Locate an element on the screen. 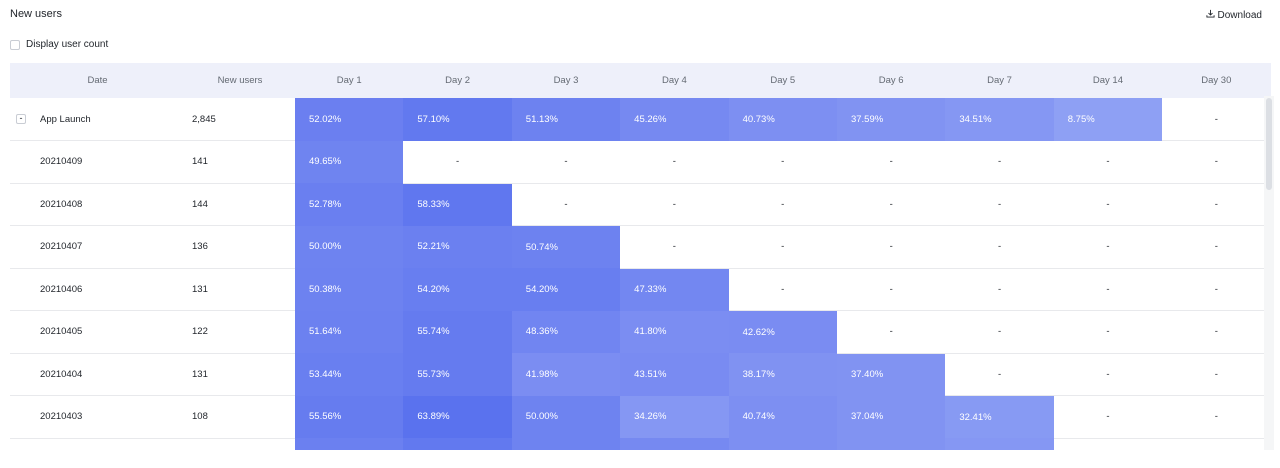 The width and height of the screenshot is (1280, 468). date-label: 20210404 is located at coordinates (61, 374).